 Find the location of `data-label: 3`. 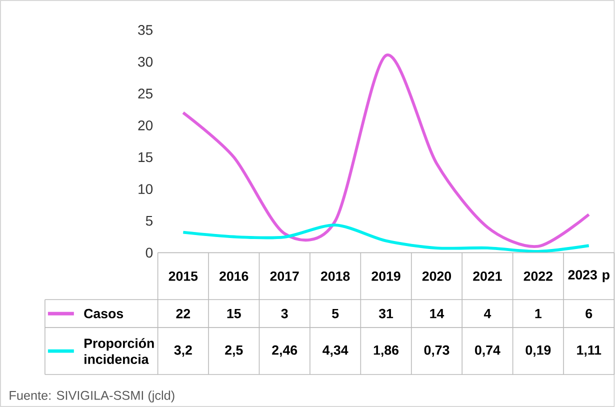

data-label: 3 is located at coordinates (284, 313).